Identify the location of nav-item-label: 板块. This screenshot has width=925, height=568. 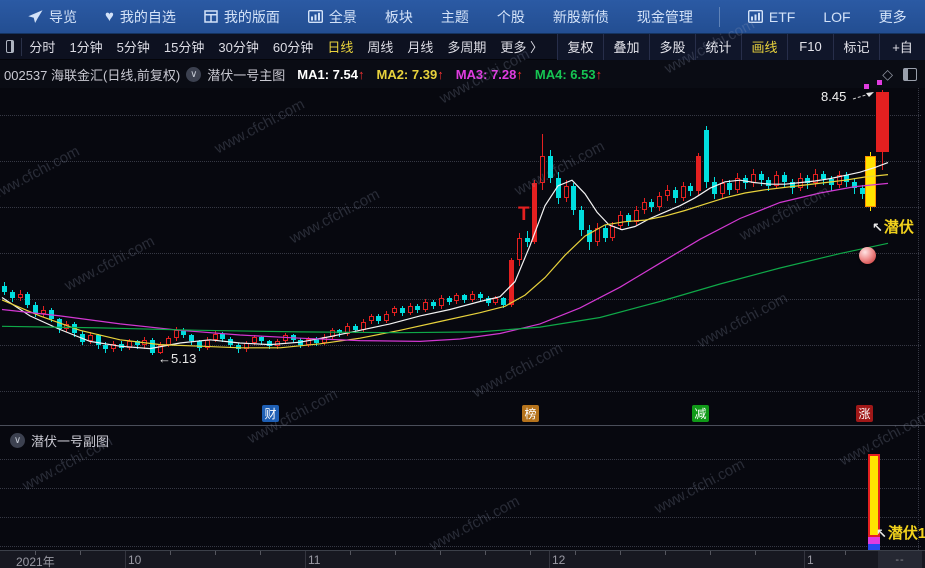
(398, 16).